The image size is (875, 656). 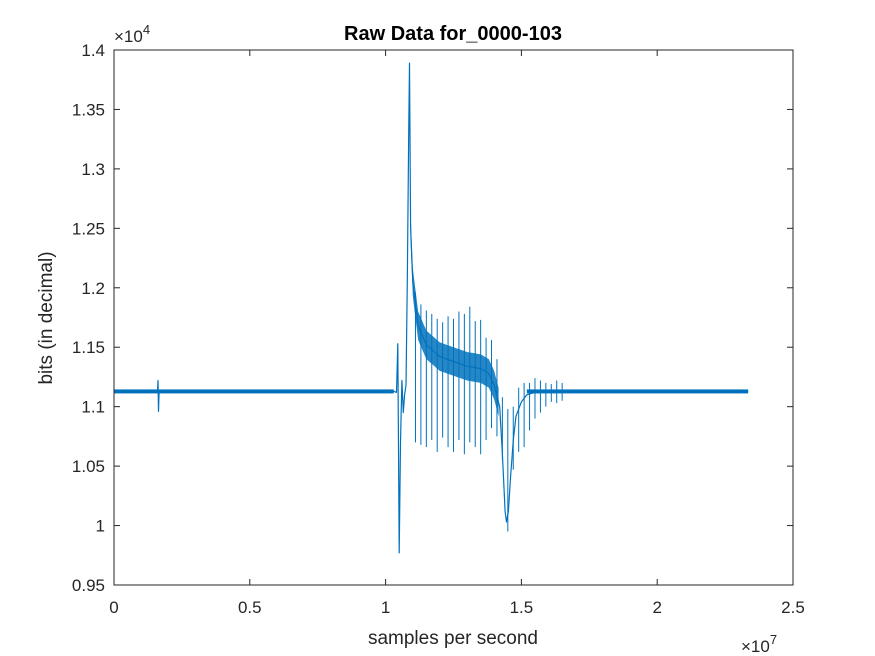 What do you see at coordinates (453, 34) in the screenshot?
I see `chart-title: Raw Data for_0000-103` at bounding box center [453, 34].